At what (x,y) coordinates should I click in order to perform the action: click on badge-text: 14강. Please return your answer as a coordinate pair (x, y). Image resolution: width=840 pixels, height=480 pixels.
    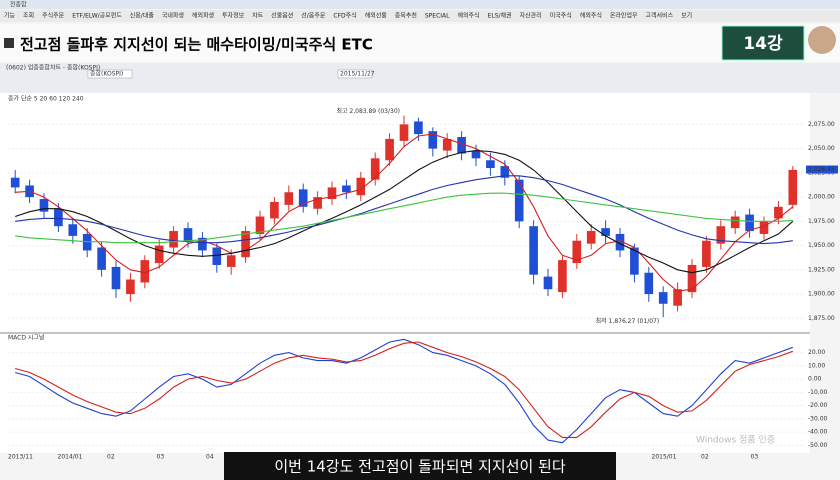
    Looking at the image, I should click on (763, 44).